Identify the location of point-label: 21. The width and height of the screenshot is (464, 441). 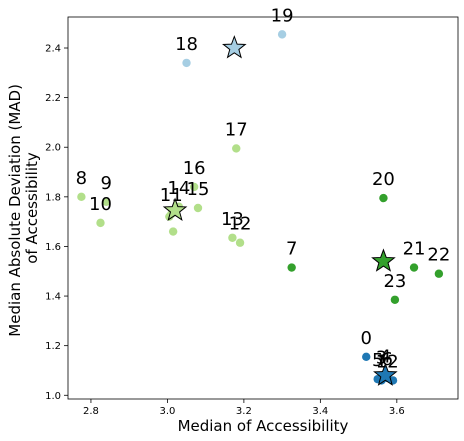
(414, 249).